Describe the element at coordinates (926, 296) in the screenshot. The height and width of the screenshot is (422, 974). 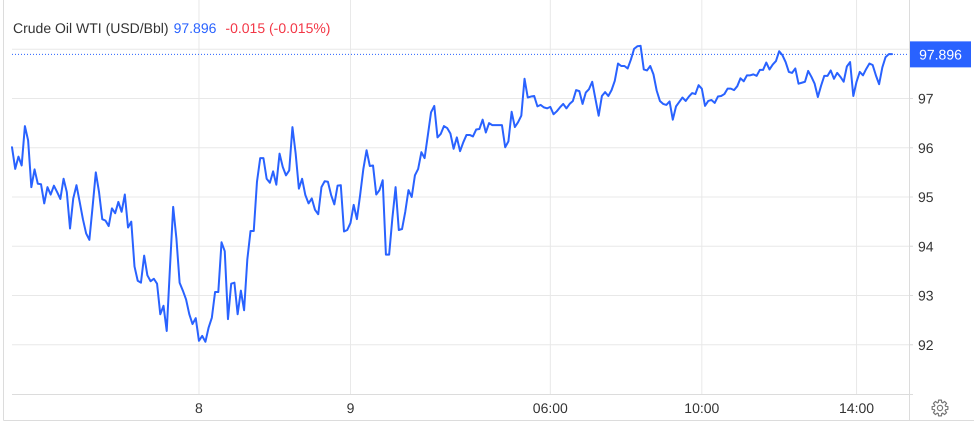
I see `y-tick-label: 93` at that location.